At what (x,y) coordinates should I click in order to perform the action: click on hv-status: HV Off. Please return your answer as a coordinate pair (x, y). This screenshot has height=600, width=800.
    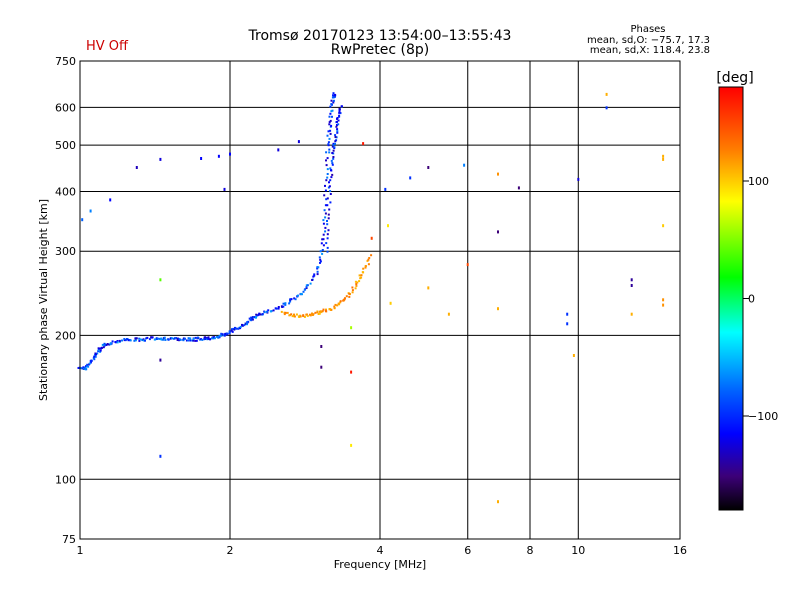
    Looking at the image, I should click on (107, 46).